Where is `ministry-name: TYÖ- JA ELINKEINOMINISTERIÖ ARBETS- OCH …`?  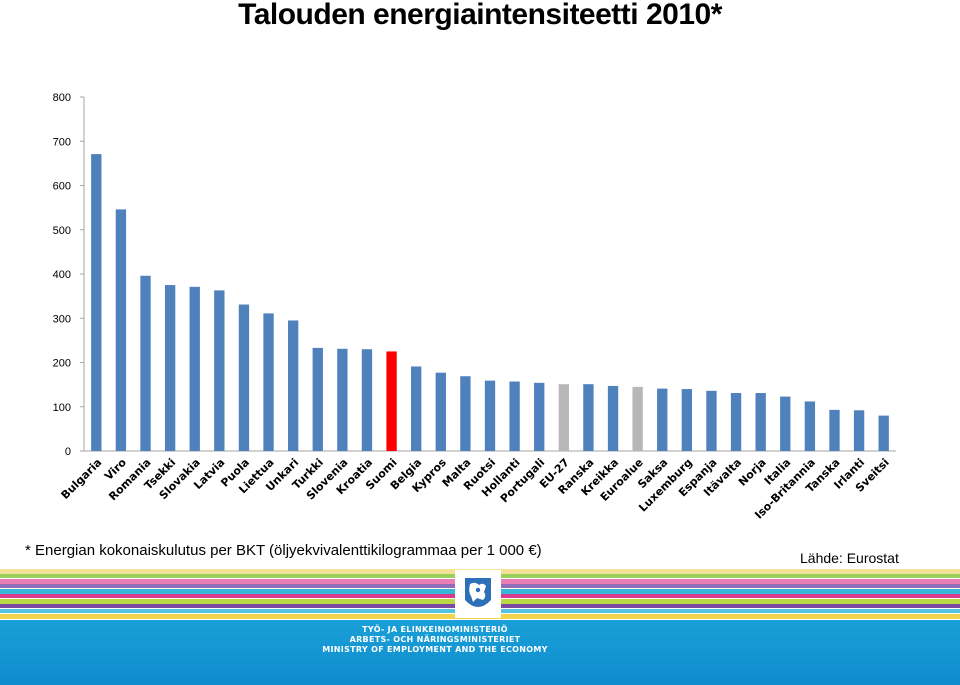
ministry-name: TYÖ- JA ELINKEINOMINISTERIÖ ARBETS- OCH … is located at coordinates (480, 640).